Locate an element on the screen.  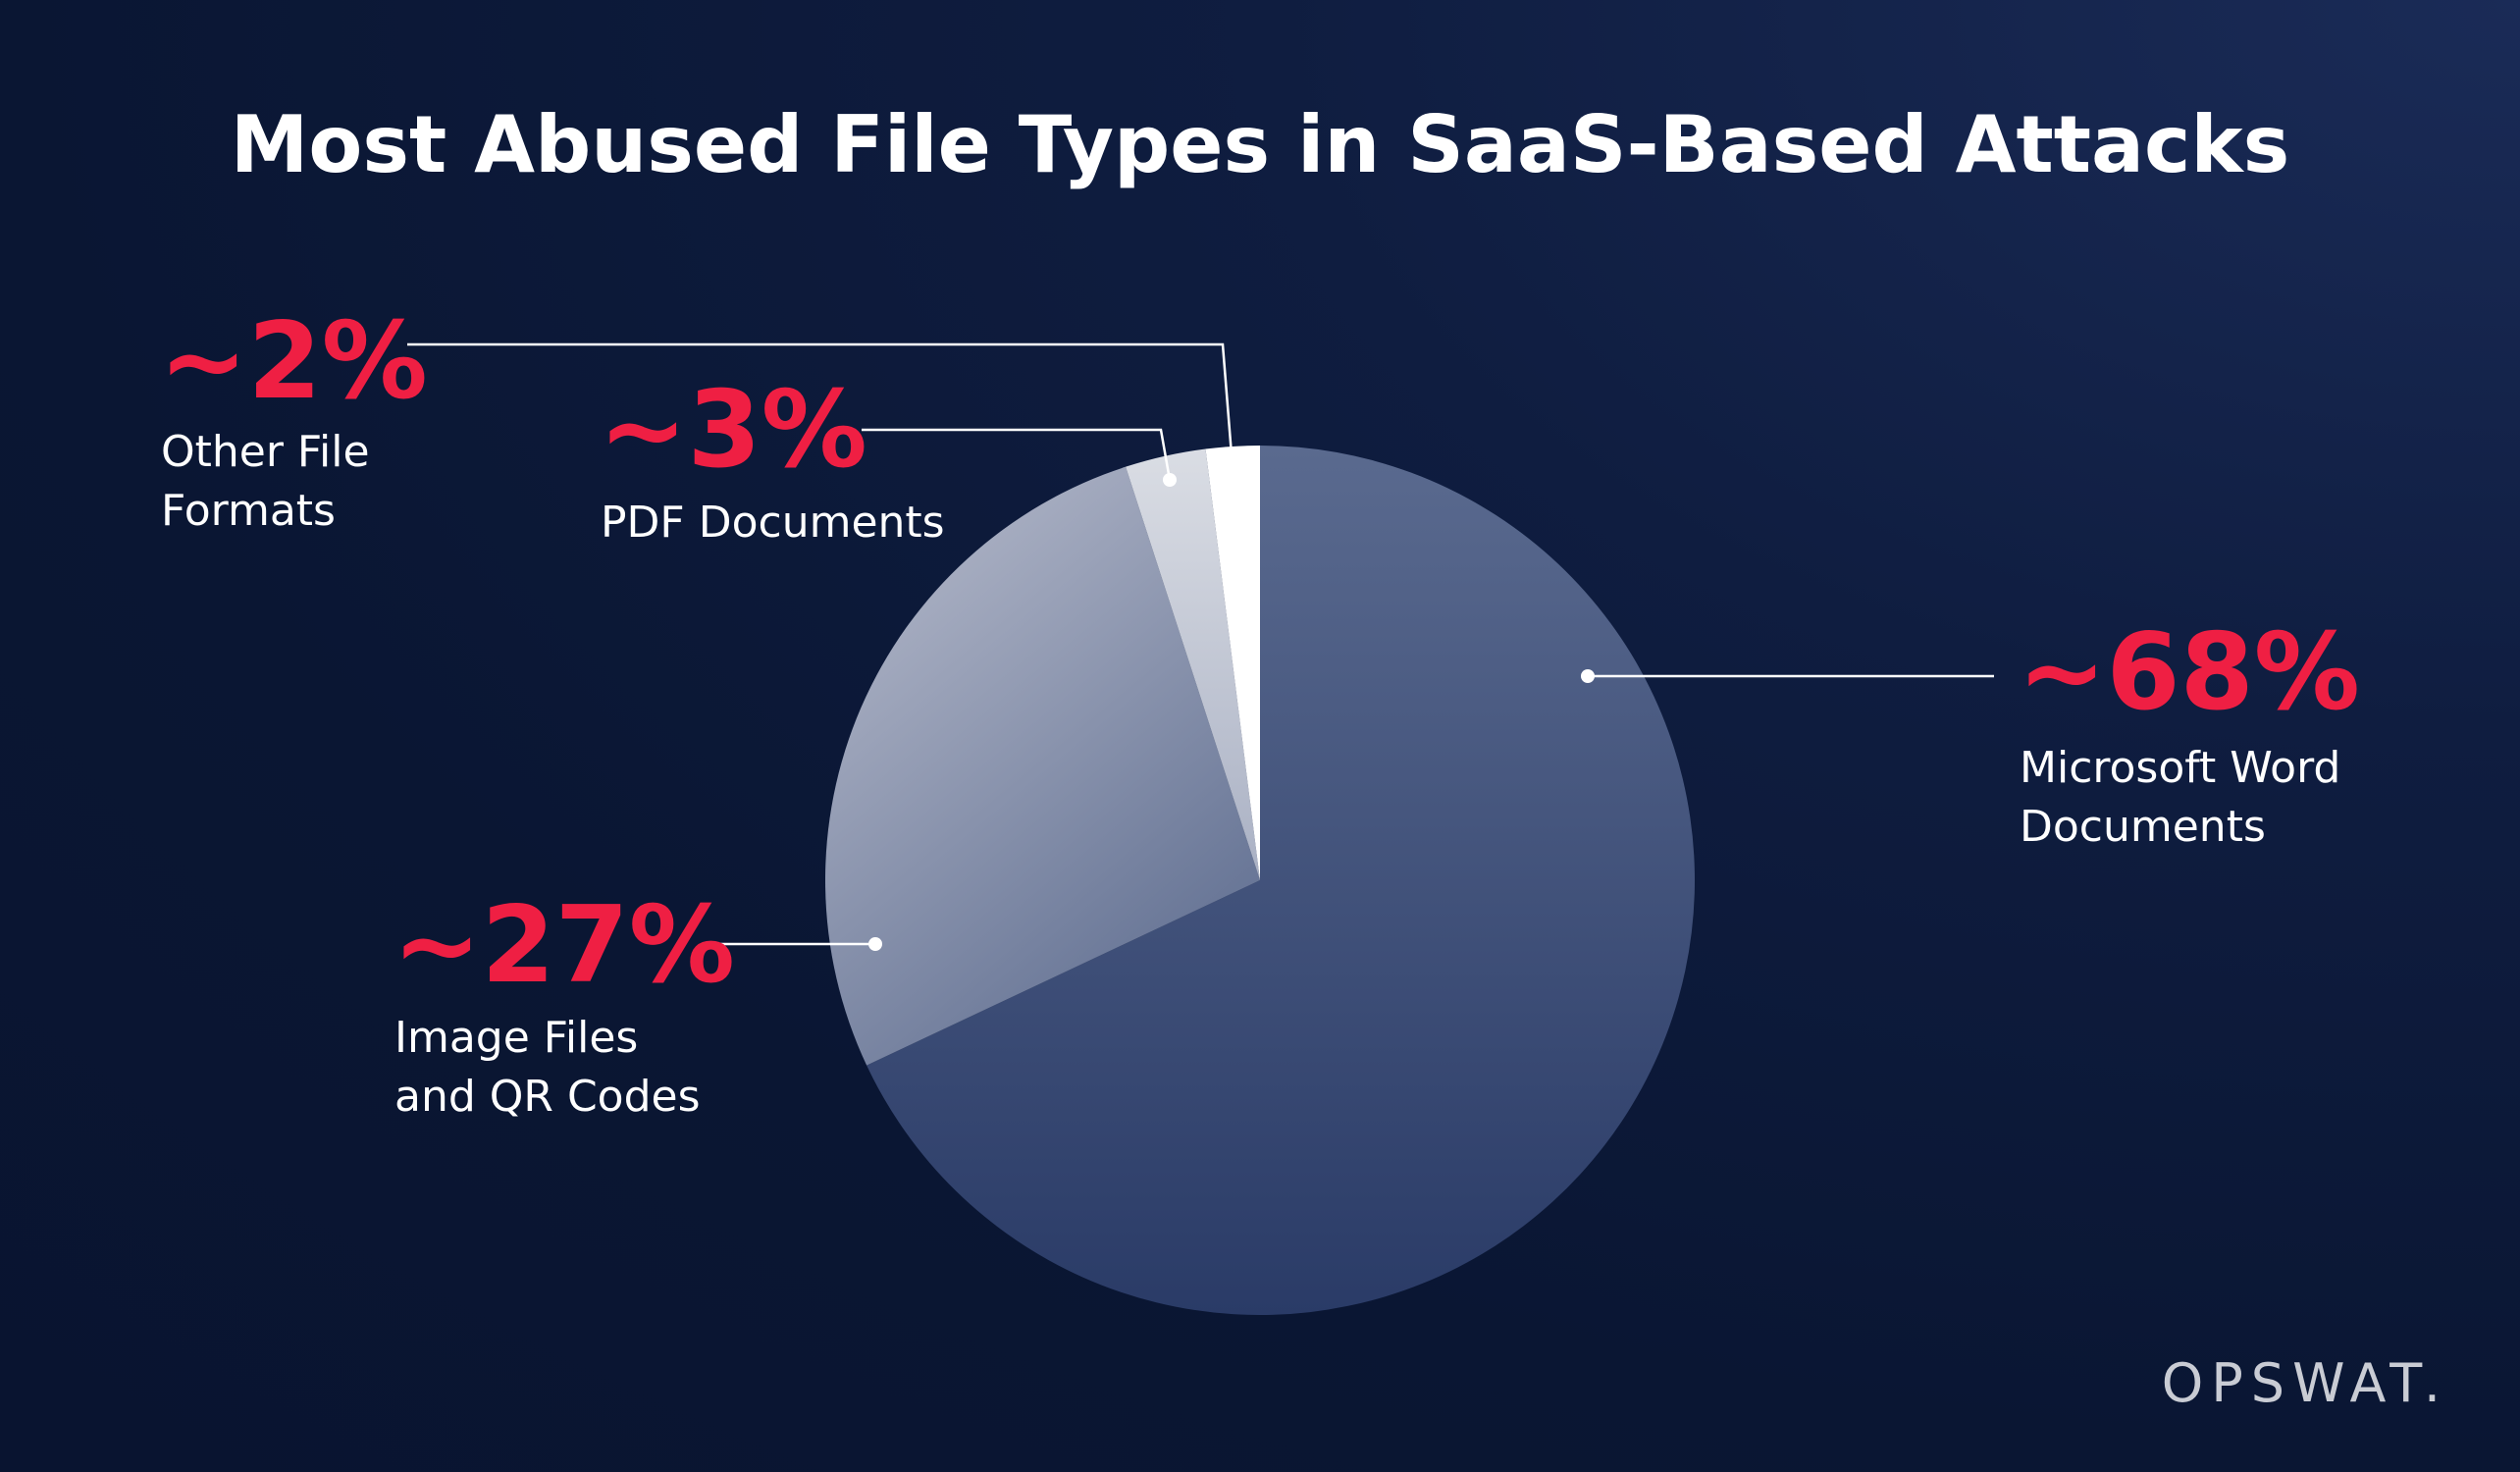
pie-slice-image-files is located at coordinates (1042, 766).